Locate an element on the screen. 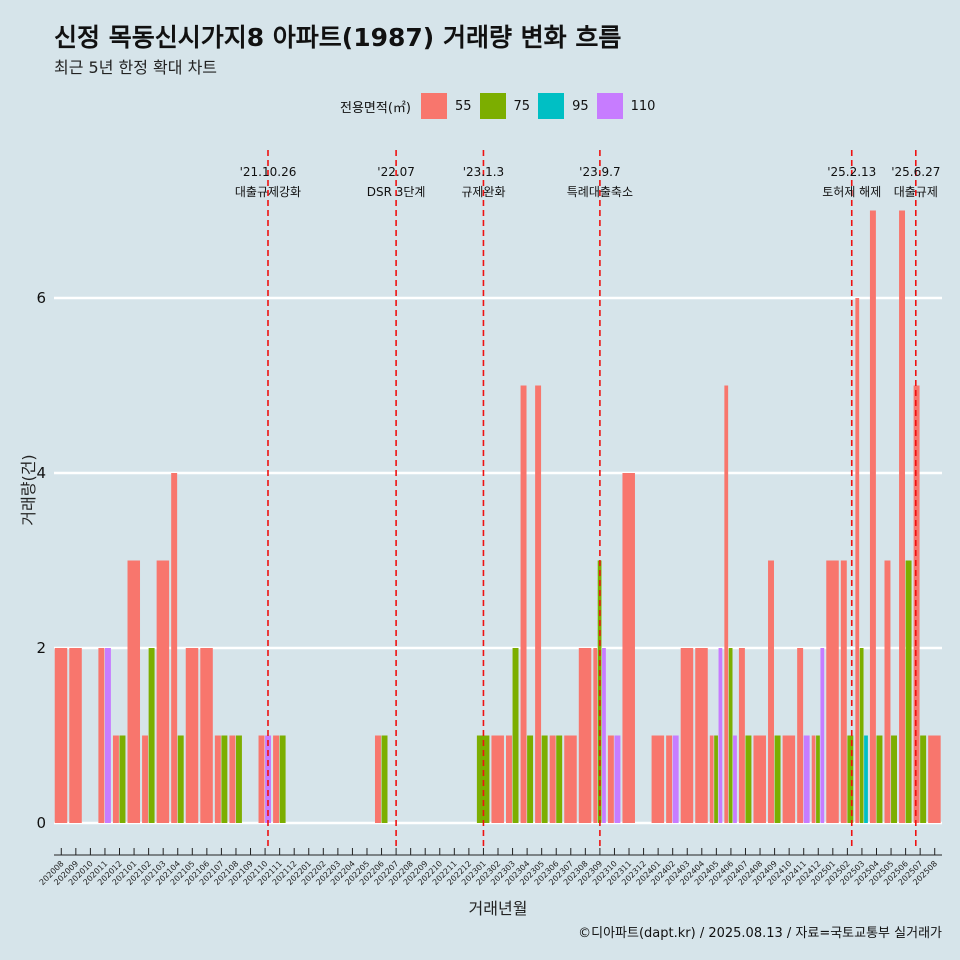 The height and width of the screenshot is (960, 960). legend-title: 전용면적(㎡) is located at coordinates (375, 108).